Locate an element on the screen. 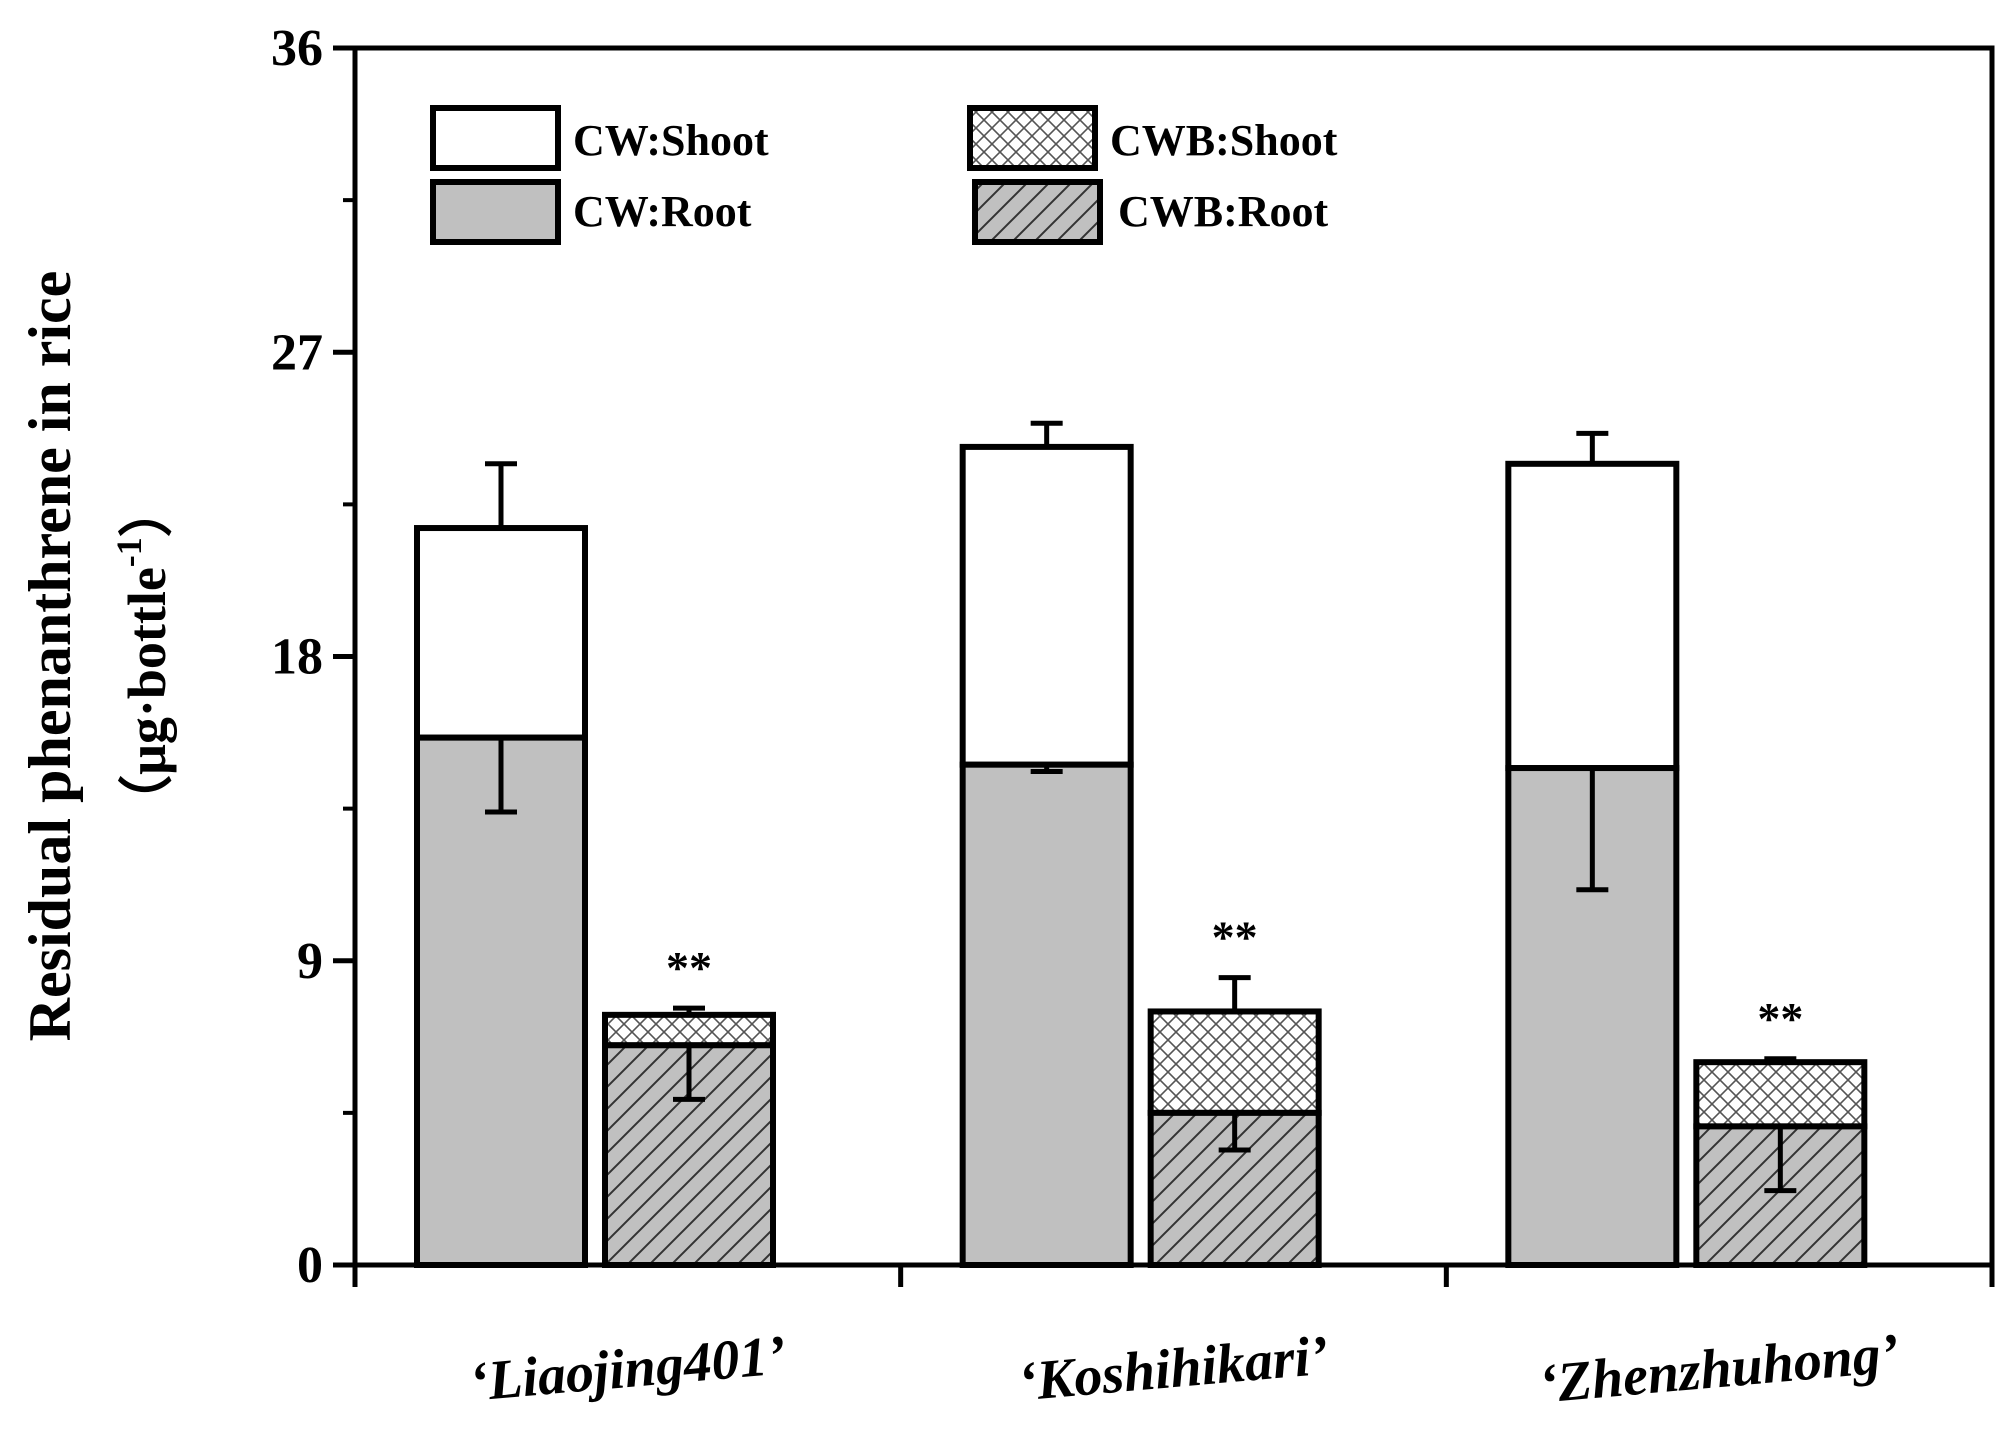 The image size is (2012, 1442). y-axis-units-exp: -1 is located at coordinates (129, 552).